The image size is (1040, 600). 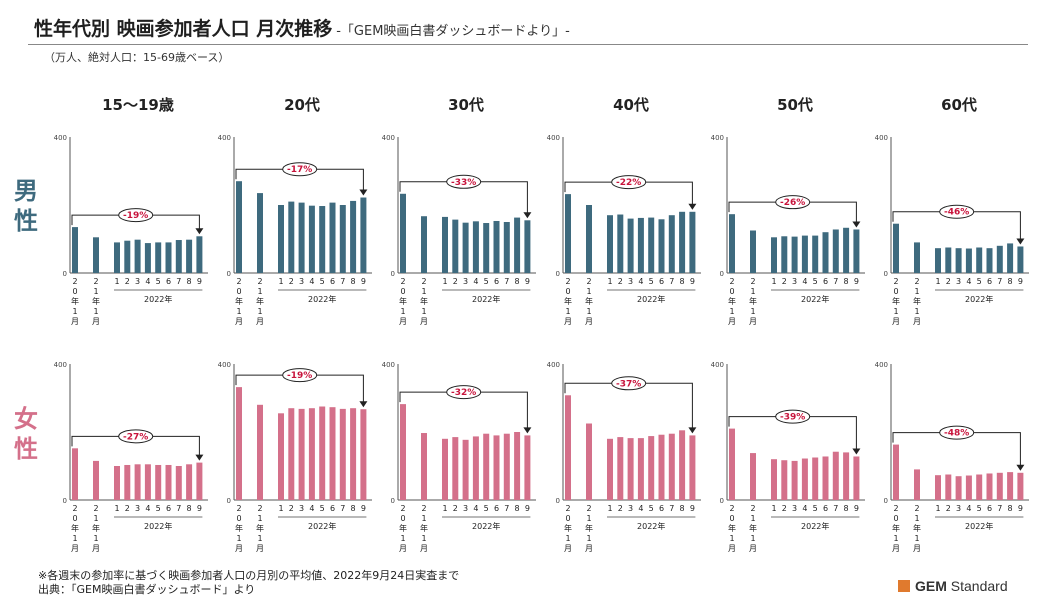 I want to click on change-badge-label: -26%, so click(x=792, y=203).